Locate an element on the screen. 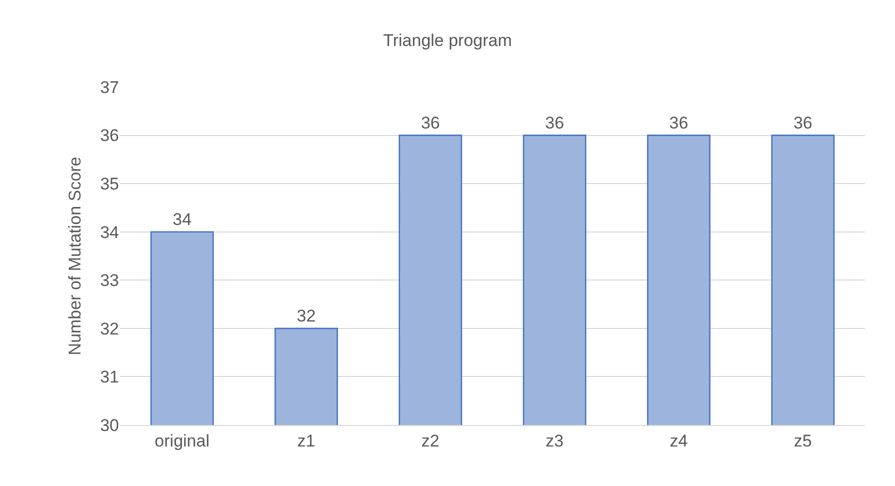 The height and width of the screenshot is (486, 895). data-label: 32 is located at coordinates (306, 316).